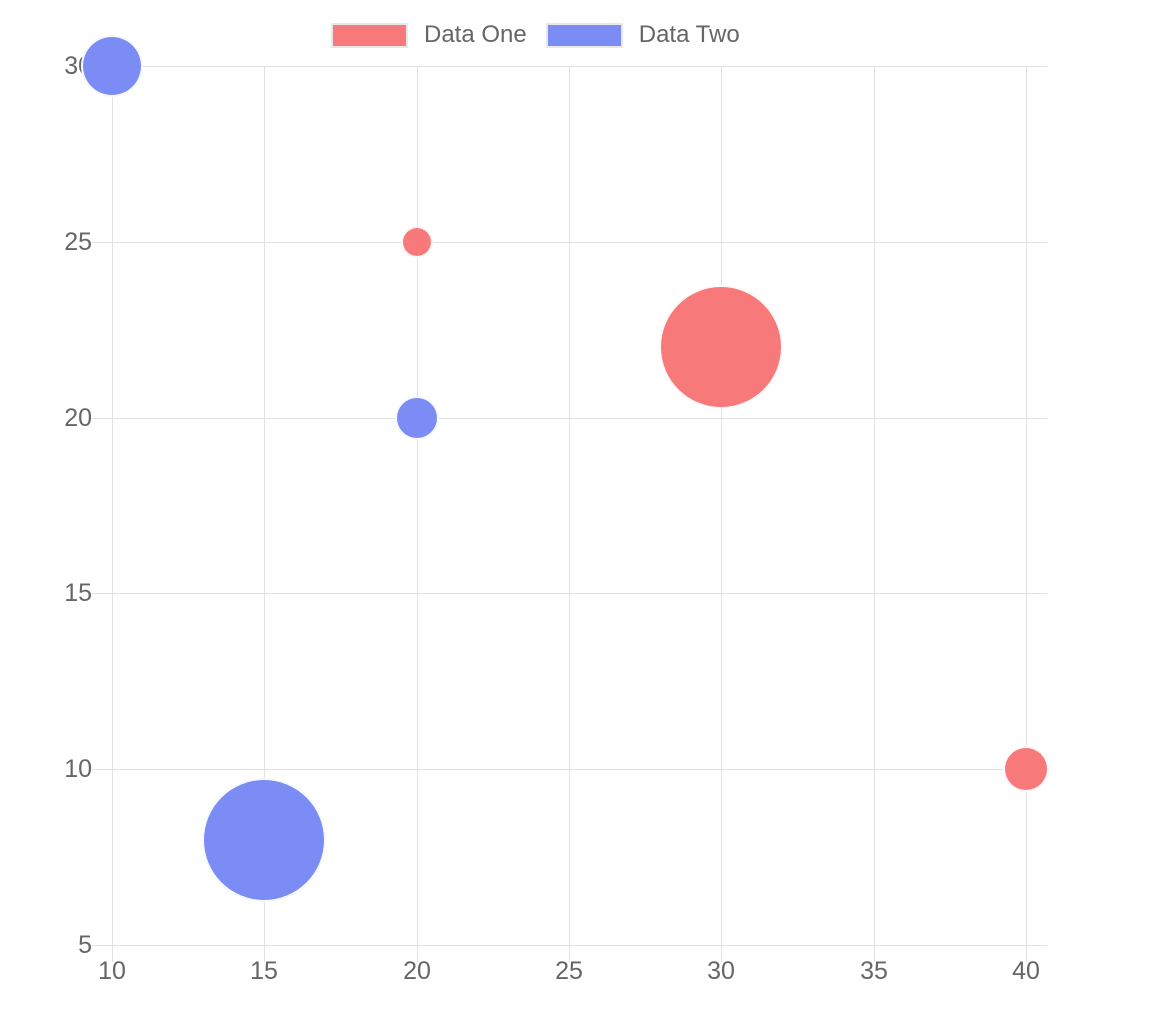  I want to click on y-tick-label-25: 25, so click(78, 242).